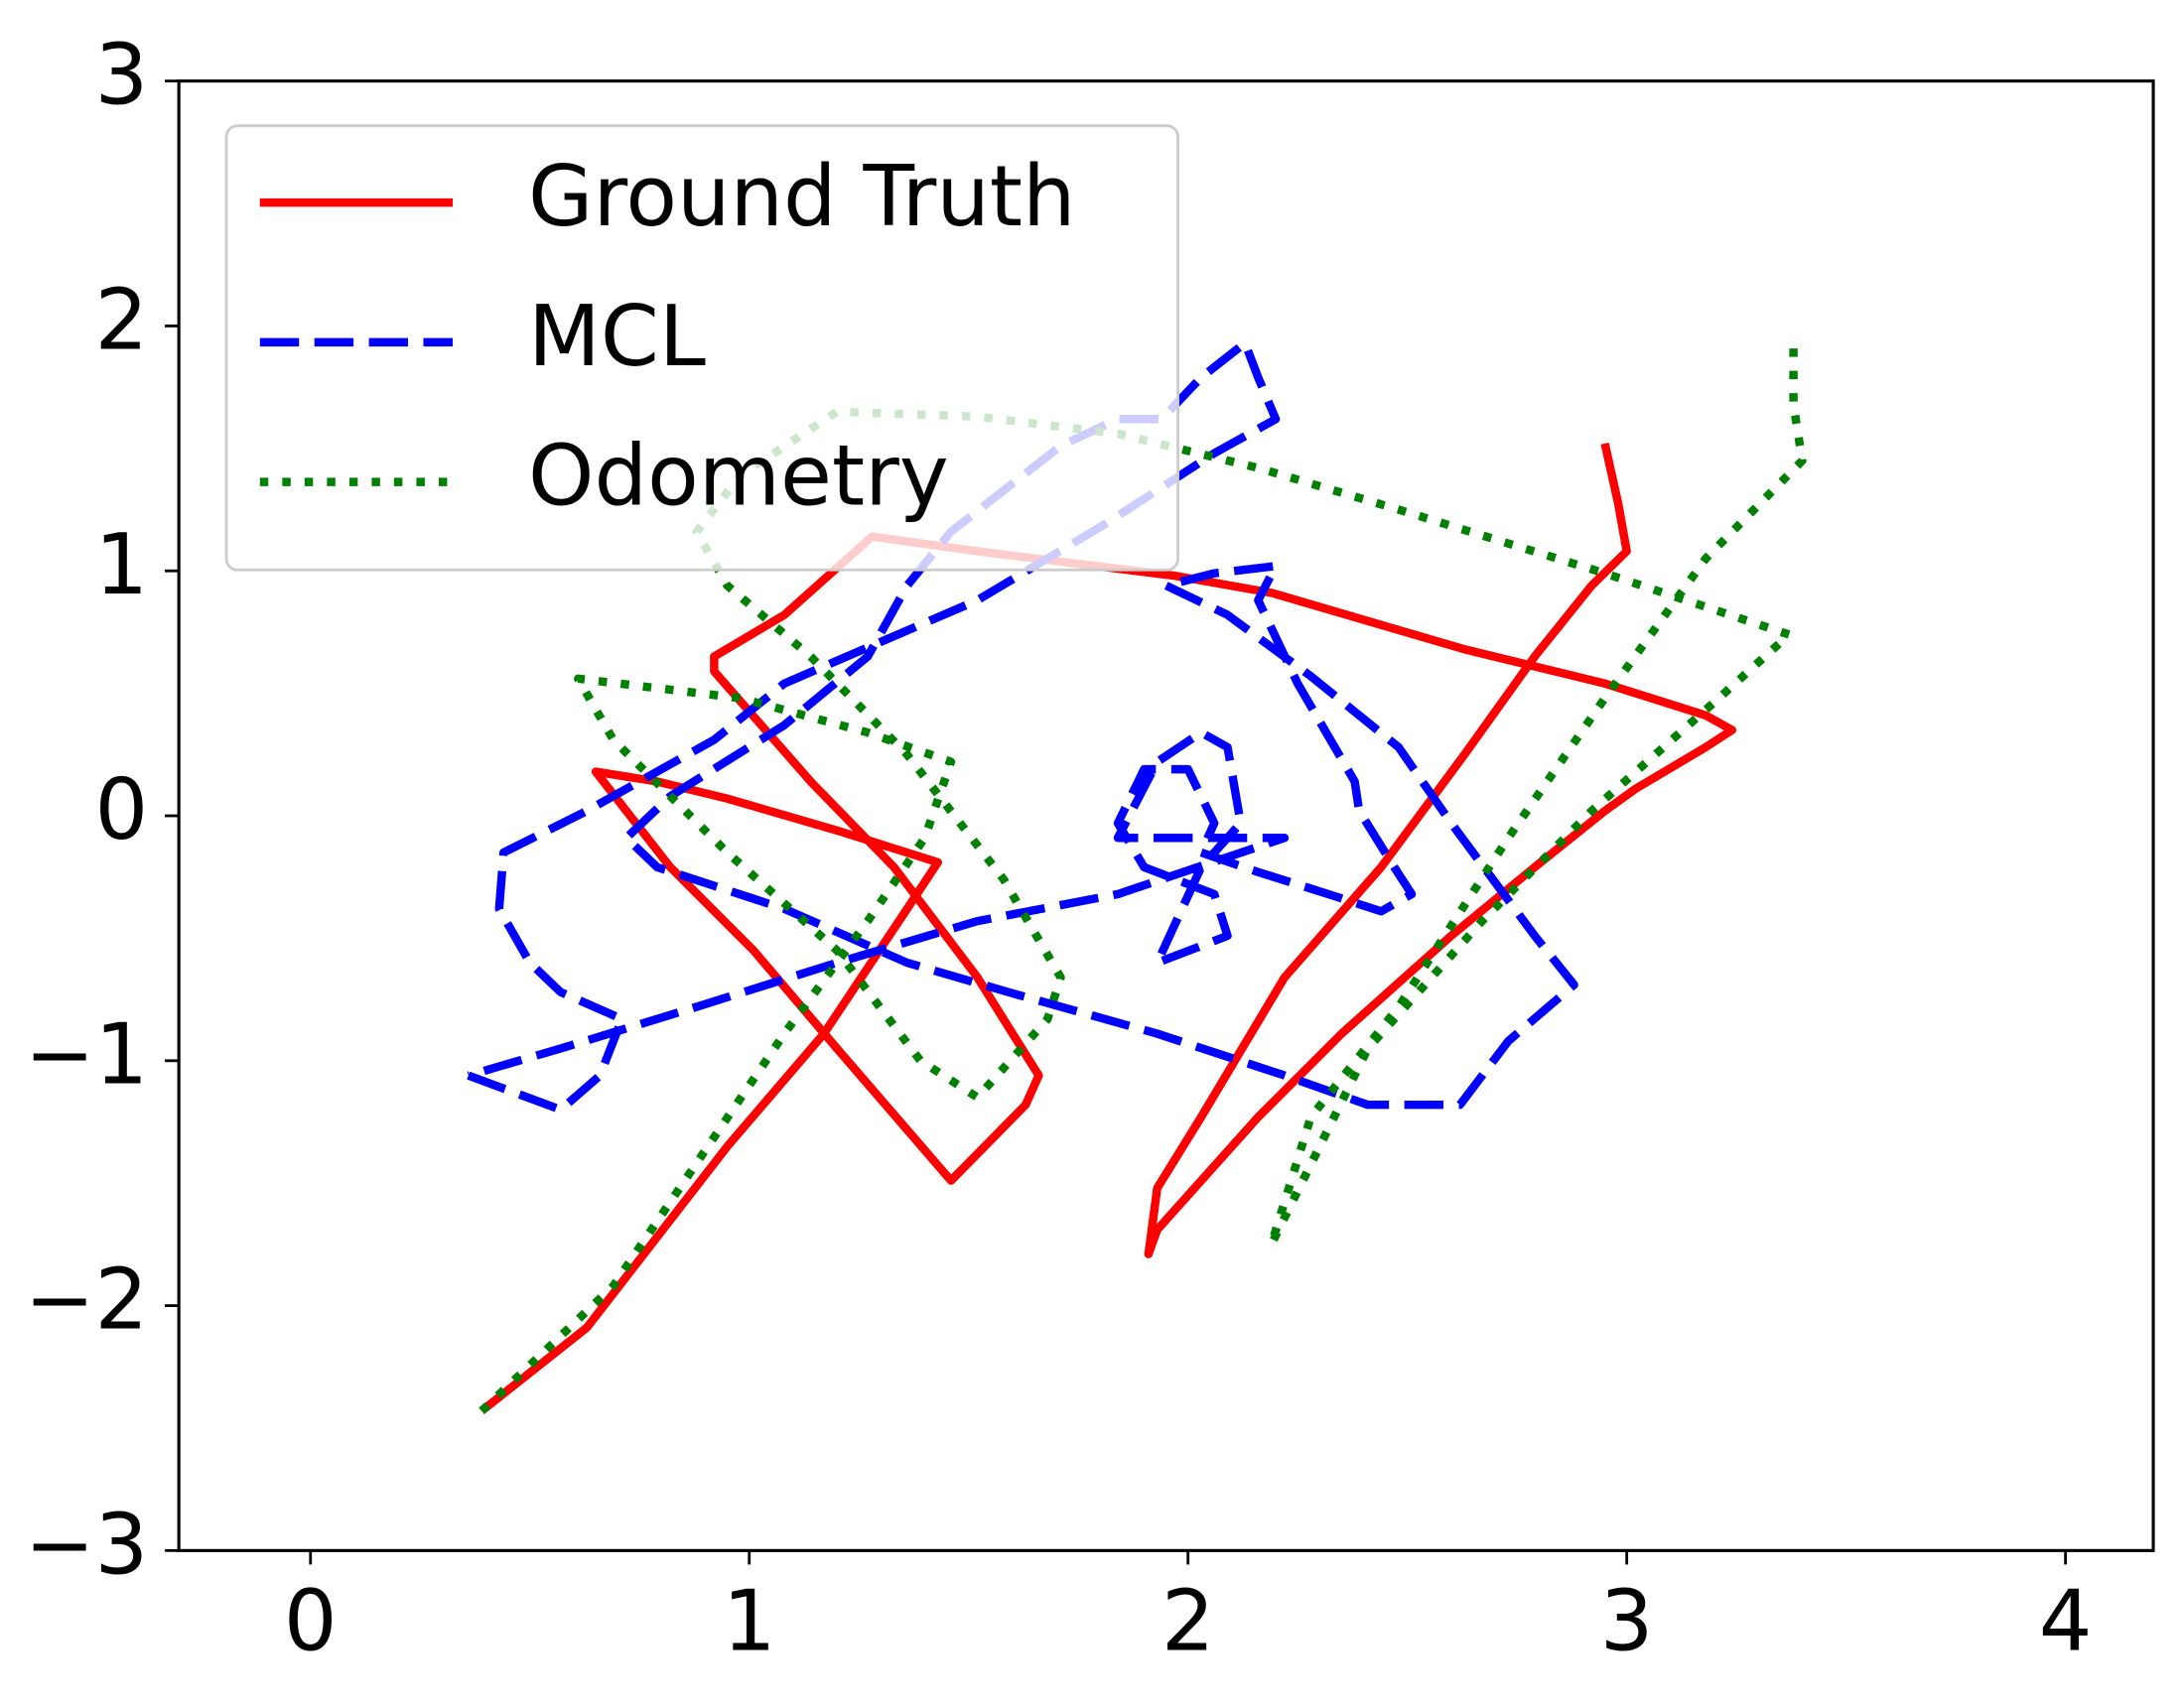  What do you see at coordinates (1627, 1621) in the screenshot?
I see `x-tick-label: 3` at bounding box center [1627, 1621].